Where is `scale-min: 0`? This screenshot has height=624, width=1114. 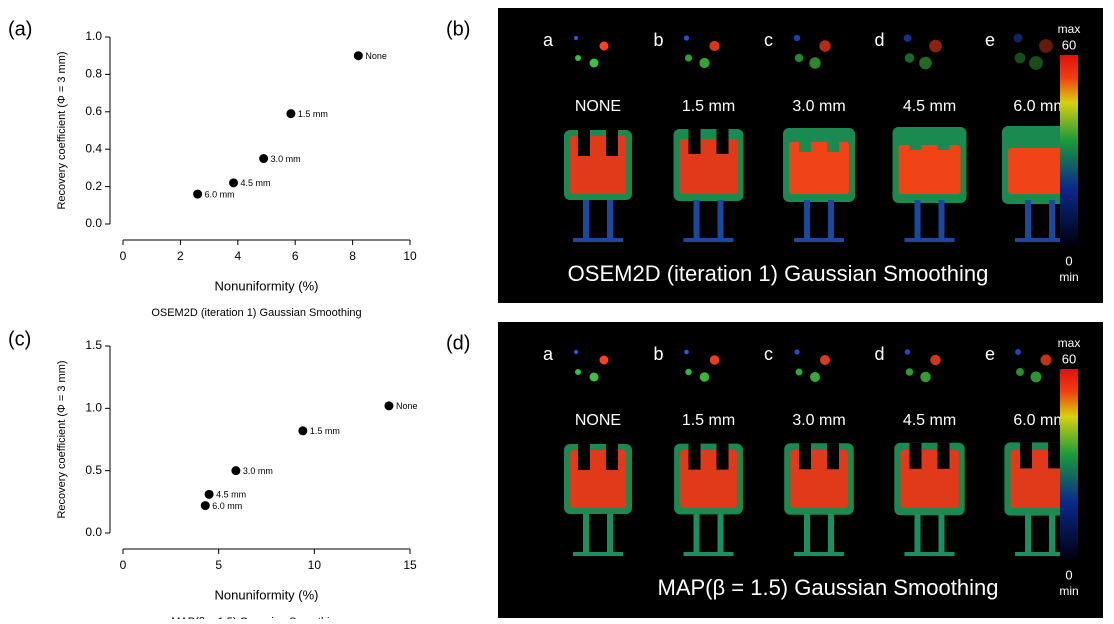
scale-min: 0 is located at coordinates (1068, 574).